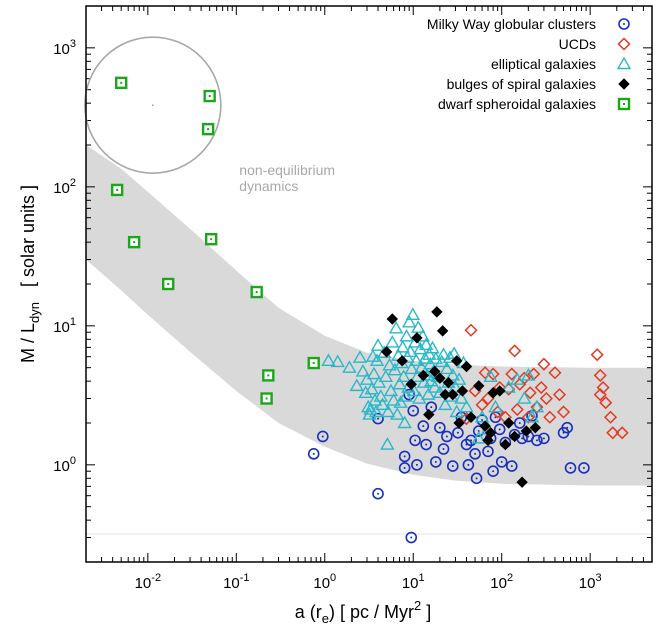 The image size is (664, 624). I want to click on x-axis-label-sup: 2, so click(417, 605).